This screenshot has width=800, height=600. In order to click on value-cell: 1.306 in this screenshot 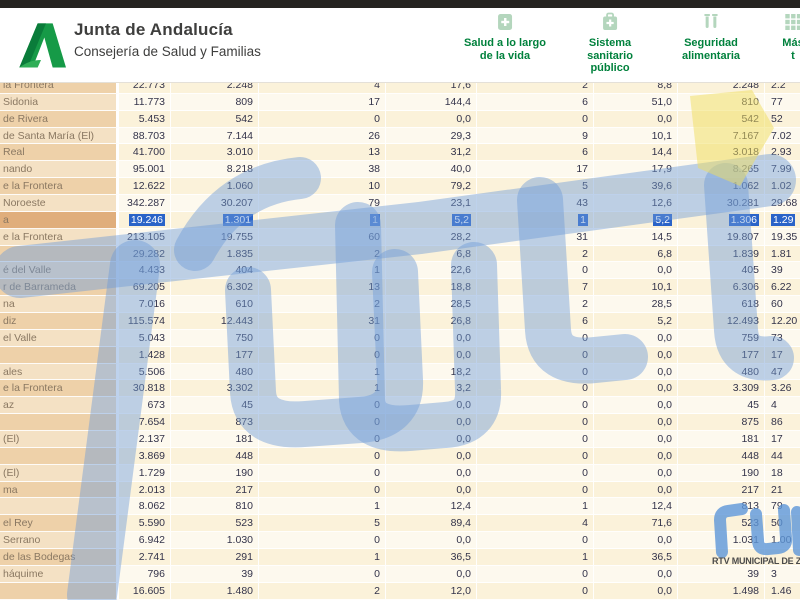, I will do `click(721, 220)`.